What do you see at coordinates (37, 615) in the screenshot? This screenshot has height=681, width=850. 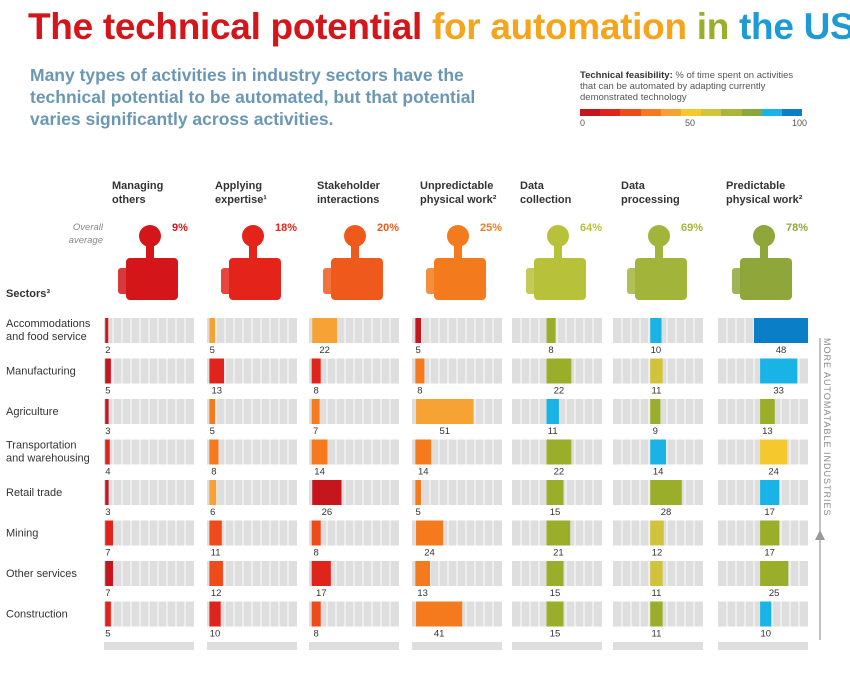 I see `sector-label-7-line-0: Construction` at bounding box center [37, 615].